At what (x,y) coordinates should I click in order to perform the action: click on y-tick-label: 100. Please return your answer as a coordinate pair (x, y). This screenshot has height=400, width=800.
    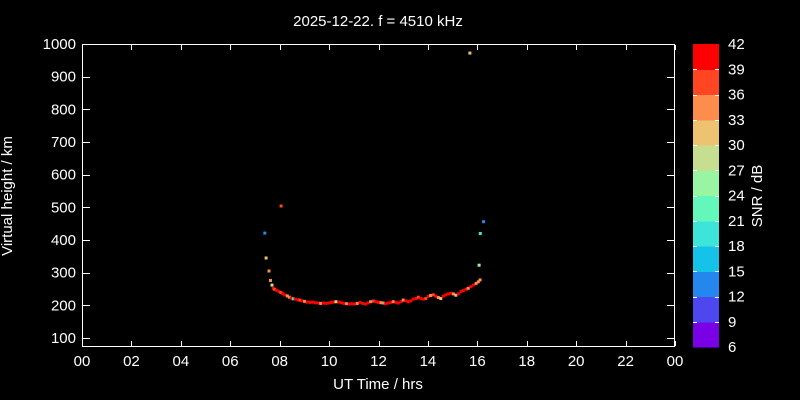
    Looking at the image, I should click on (63, 338).